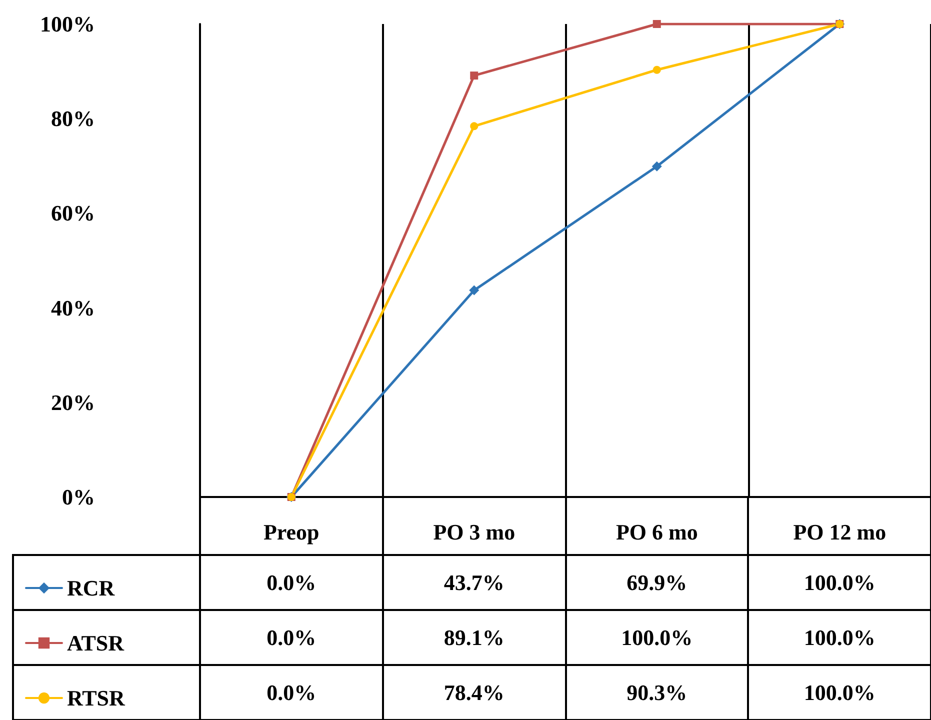  I want to click on y-tick-label: 20%, so click(73, 402).